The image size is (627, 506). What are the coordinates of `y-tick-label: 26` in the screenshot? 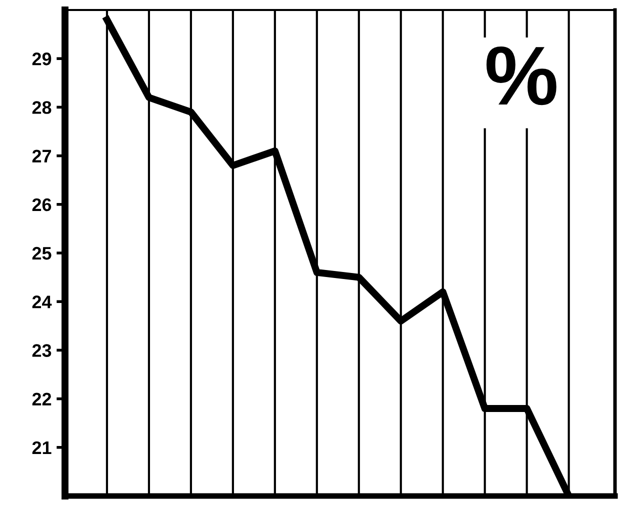 It's located at (42, 205).